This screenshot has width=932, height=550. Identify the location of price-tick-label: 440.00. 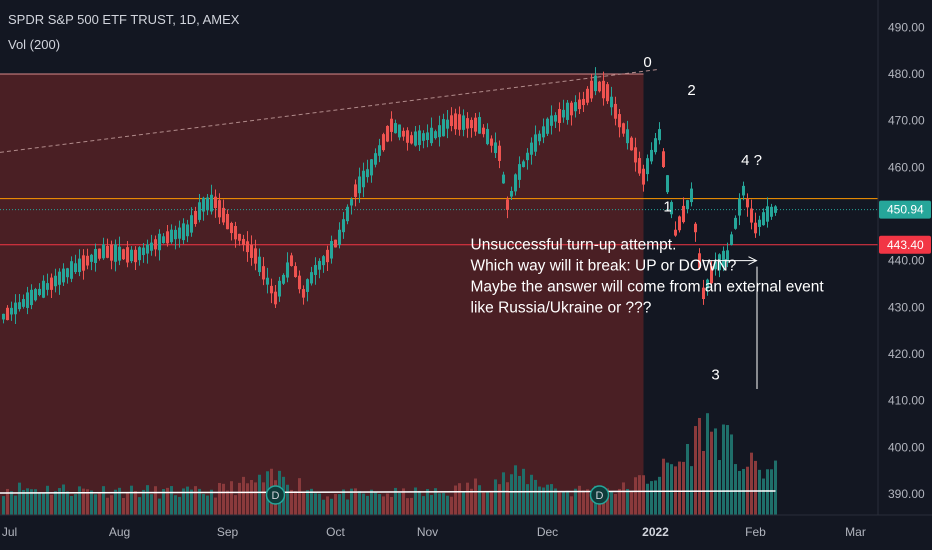
(906, 261).